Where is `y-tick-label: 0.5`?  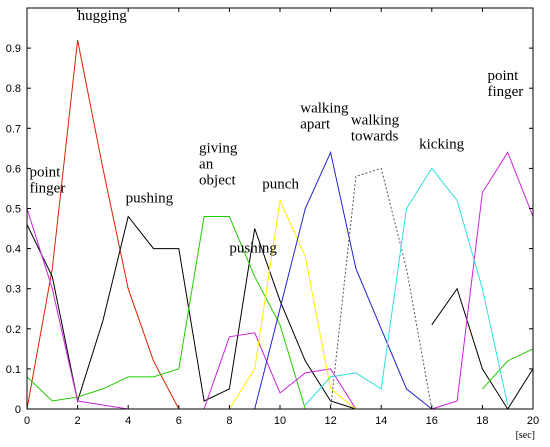 y-tick-label: 0.5 is located at coordinates (13, 210).